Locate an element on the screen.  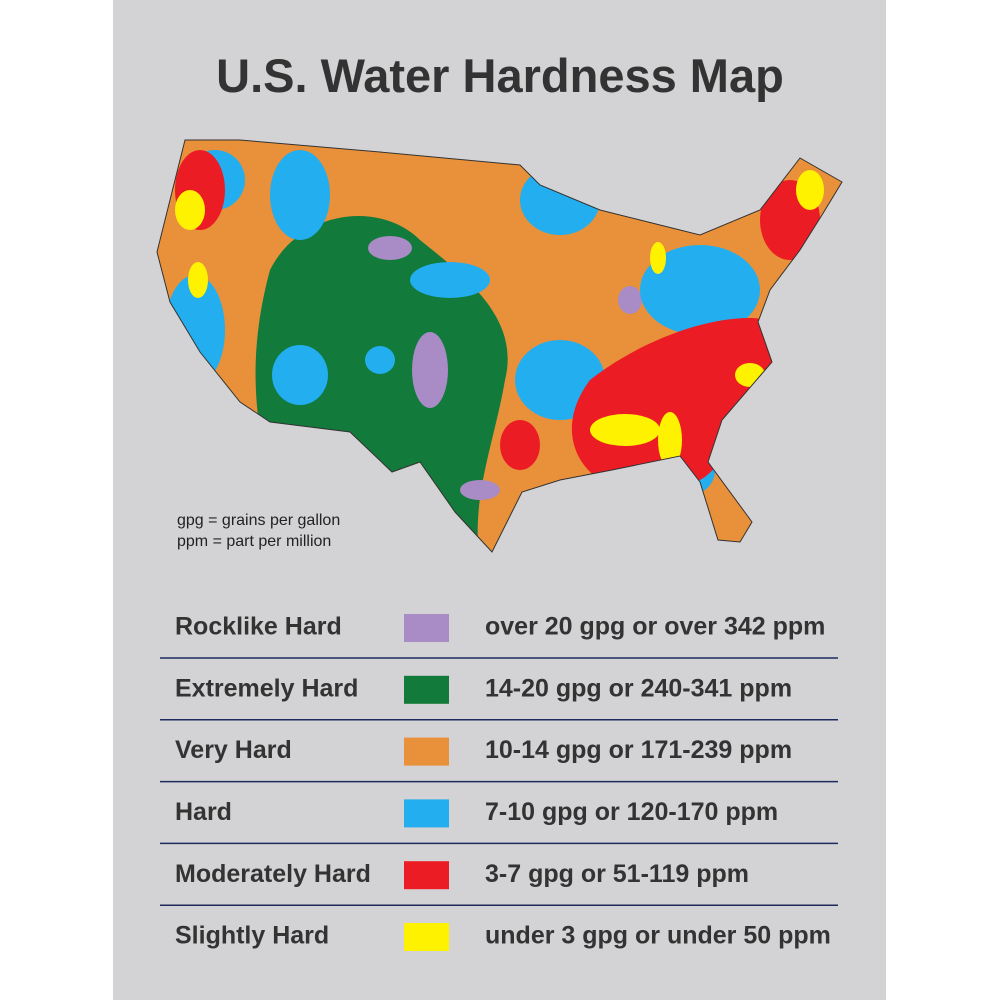
legend-range: 14-20 gpg or 240-341 ppm is located at coordinates (638, 688).